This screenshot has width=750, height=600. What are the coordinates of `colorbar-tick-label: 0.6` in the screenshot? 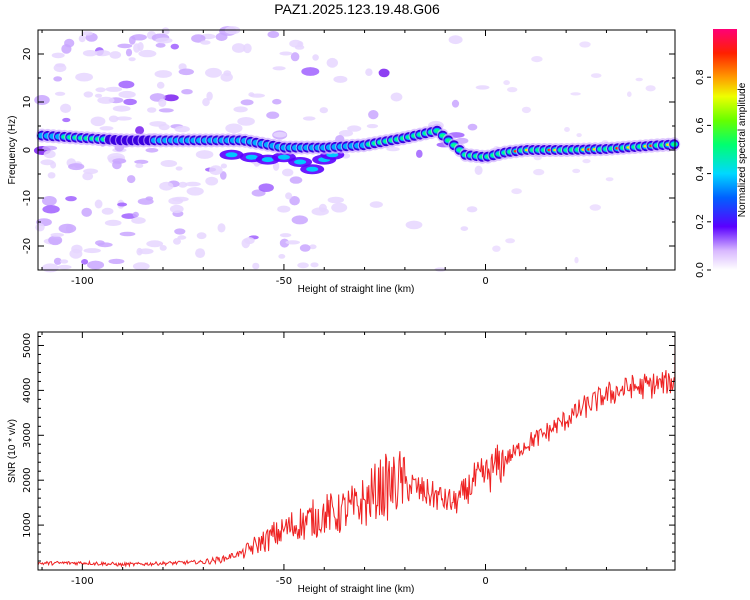 It's located at (700, 125).